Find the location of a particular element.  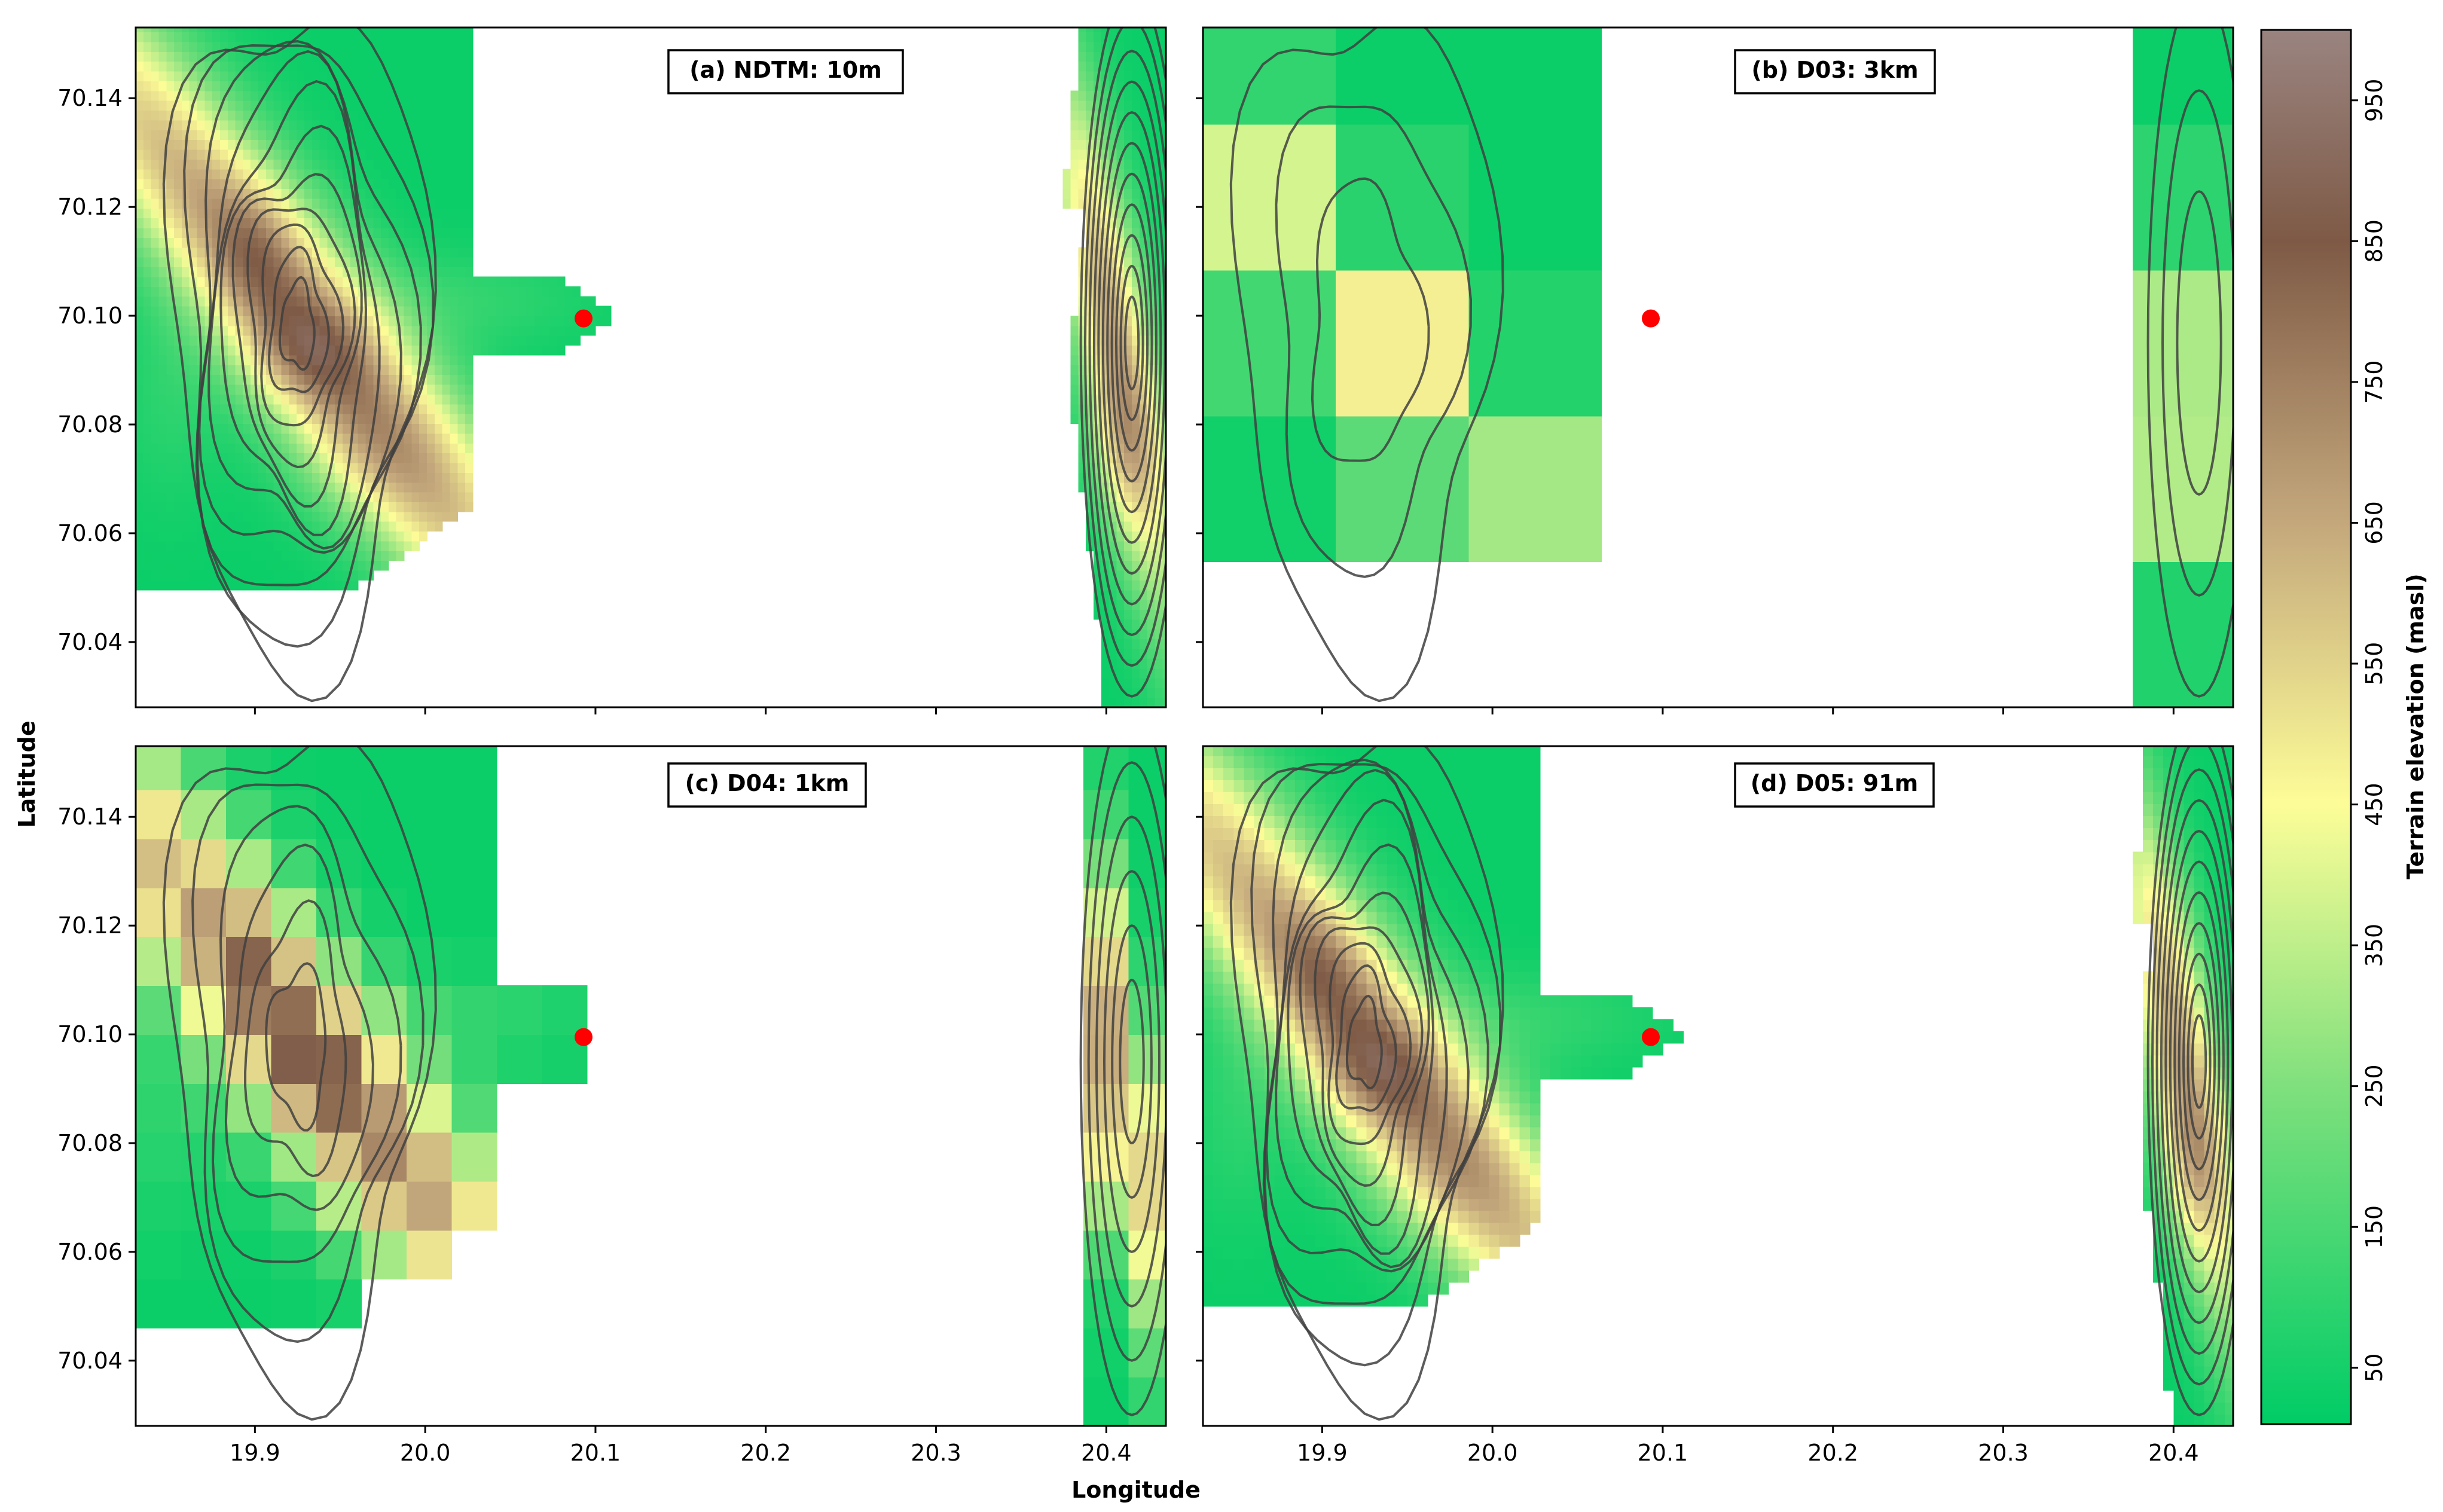

colorbar-ticks: 50 150 250 350 450 550 650 750 850 950 is located at coordinates (2369, 730).